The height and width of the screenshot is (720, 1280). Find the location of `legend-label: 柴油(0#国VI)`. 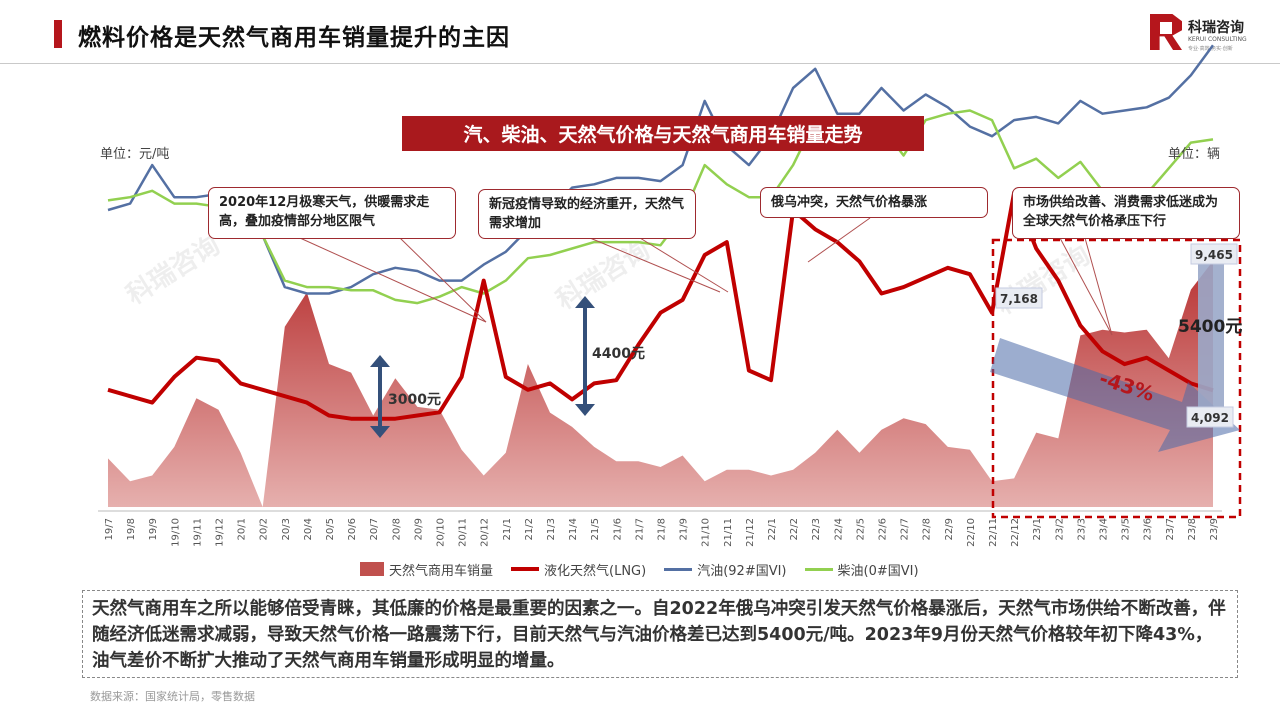

legend-label: 柴油(0#国VI) is located at coordinates (878, 571).